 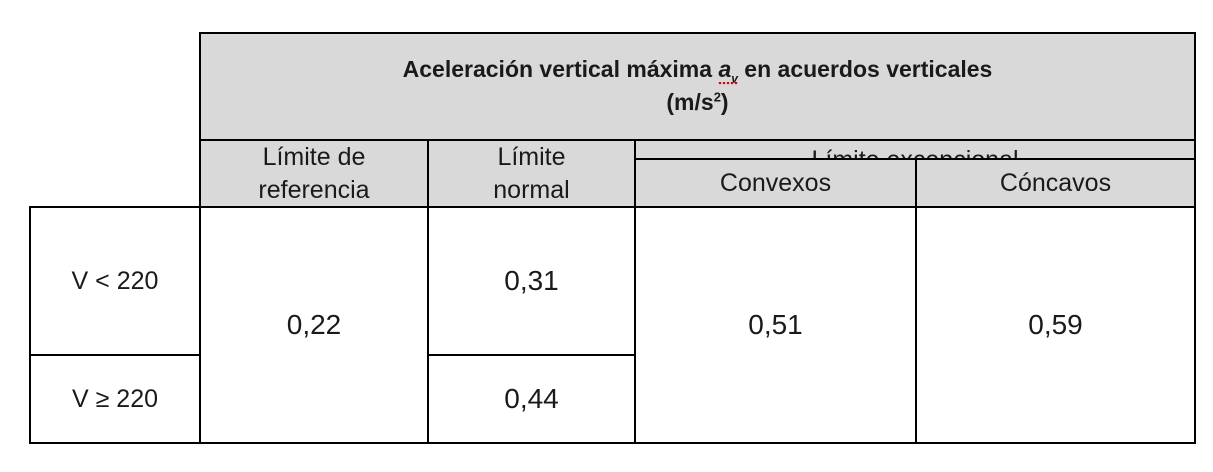 I want to click on header-reference-limit: Límite de referencia, so click(x=314, y=173).